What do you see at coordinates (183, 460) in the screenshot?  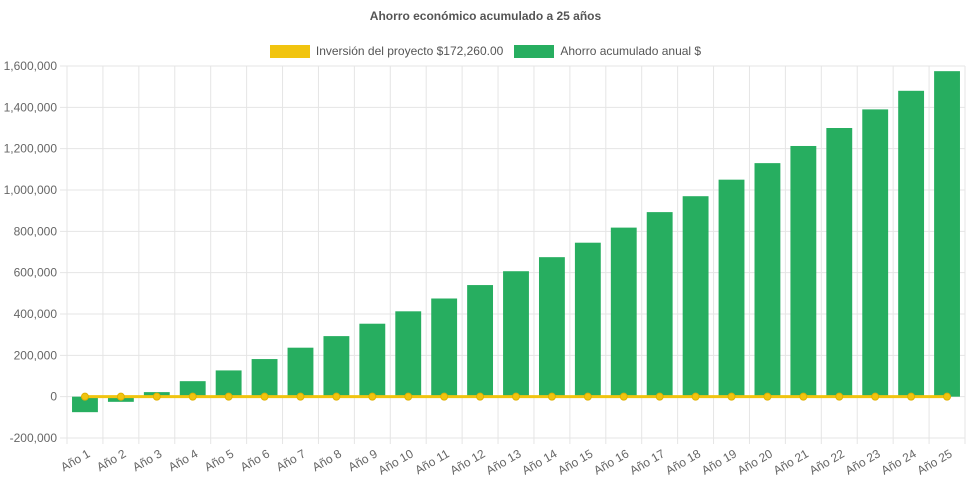 I see `x-tick-label: Año 4` at bounding box center [183, 460].